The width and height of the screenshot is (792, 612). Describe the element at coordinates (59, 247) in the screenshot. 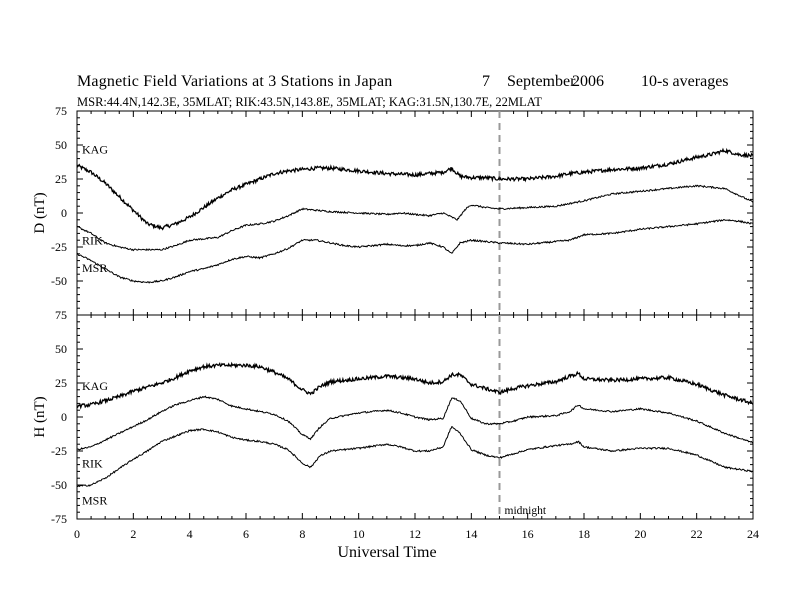

I see `panel-d-y-tick-label: -25` at that location.